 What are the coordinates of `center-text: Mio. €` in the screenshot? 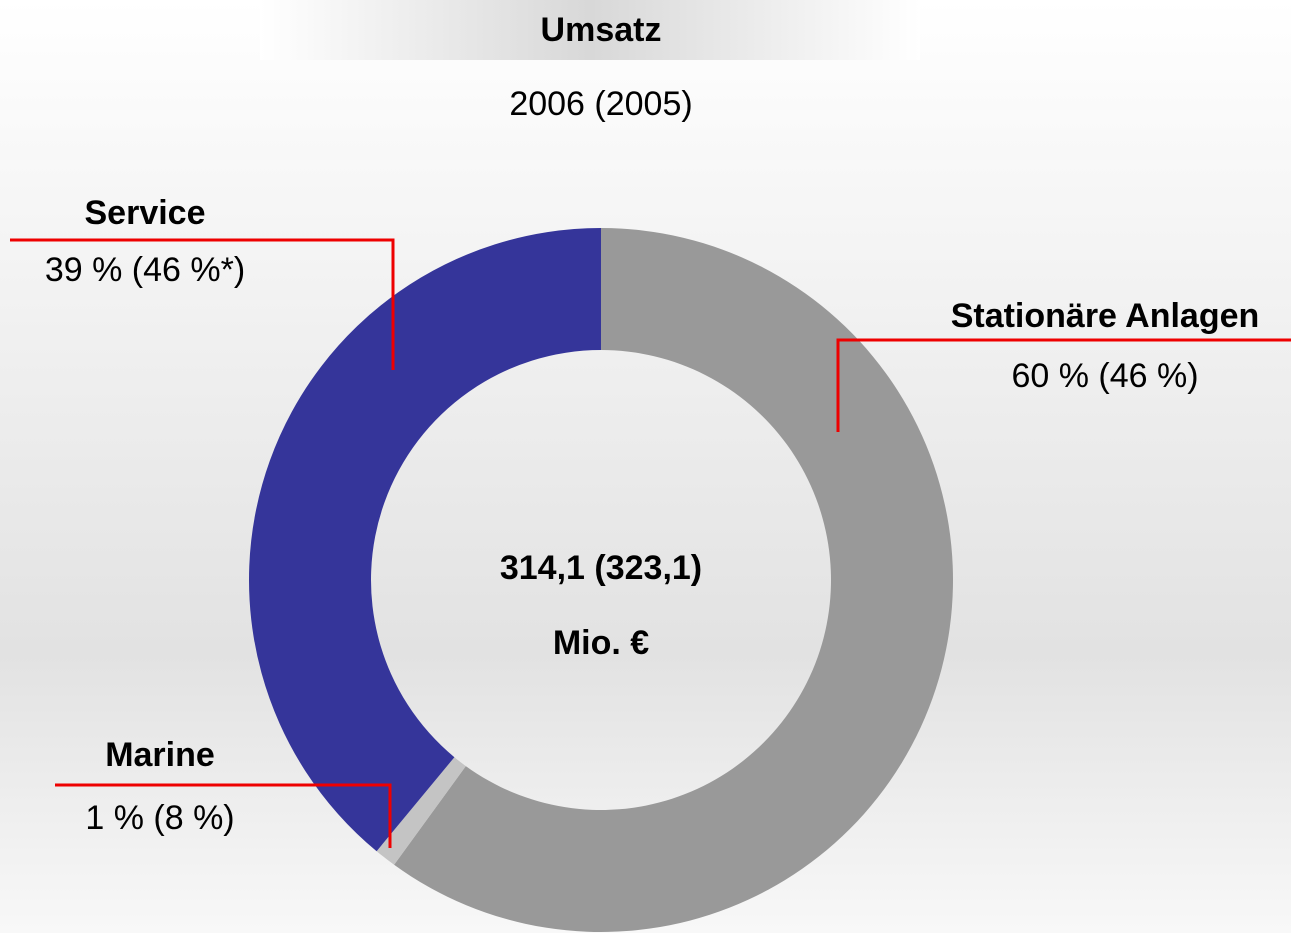 It's located at (601, 643).